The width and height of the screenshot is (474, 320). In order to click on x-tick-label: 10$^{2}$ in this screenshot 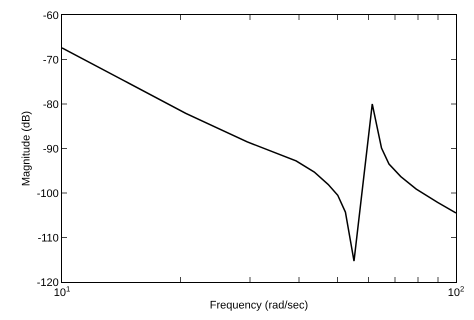, I will do `click(456, 292)`.